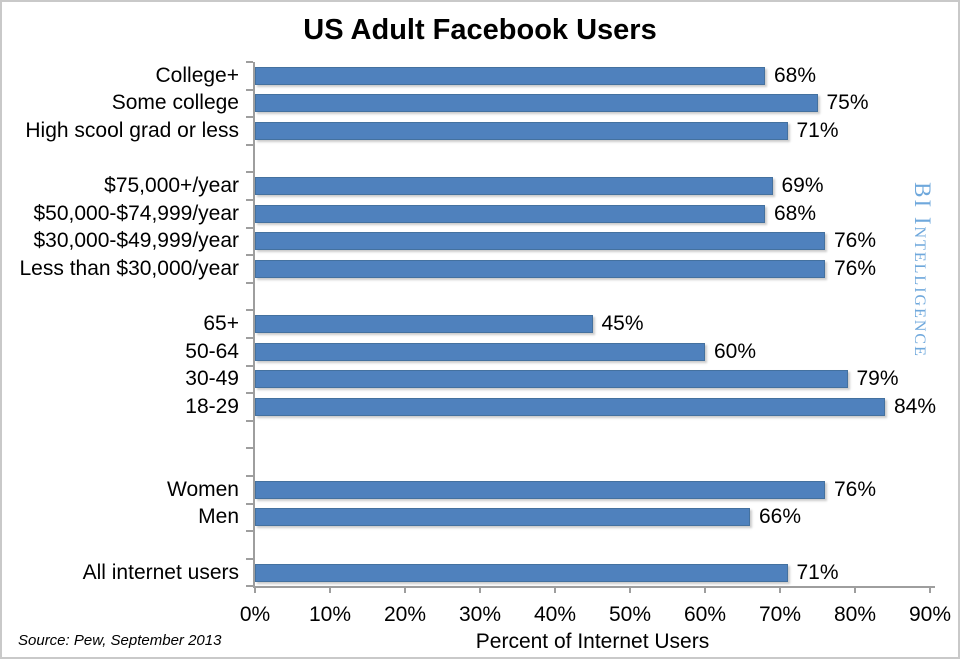  Describe the element at coordinates (915, 406) in the screenshot. I see `bar-value-label: 84%` at that location.